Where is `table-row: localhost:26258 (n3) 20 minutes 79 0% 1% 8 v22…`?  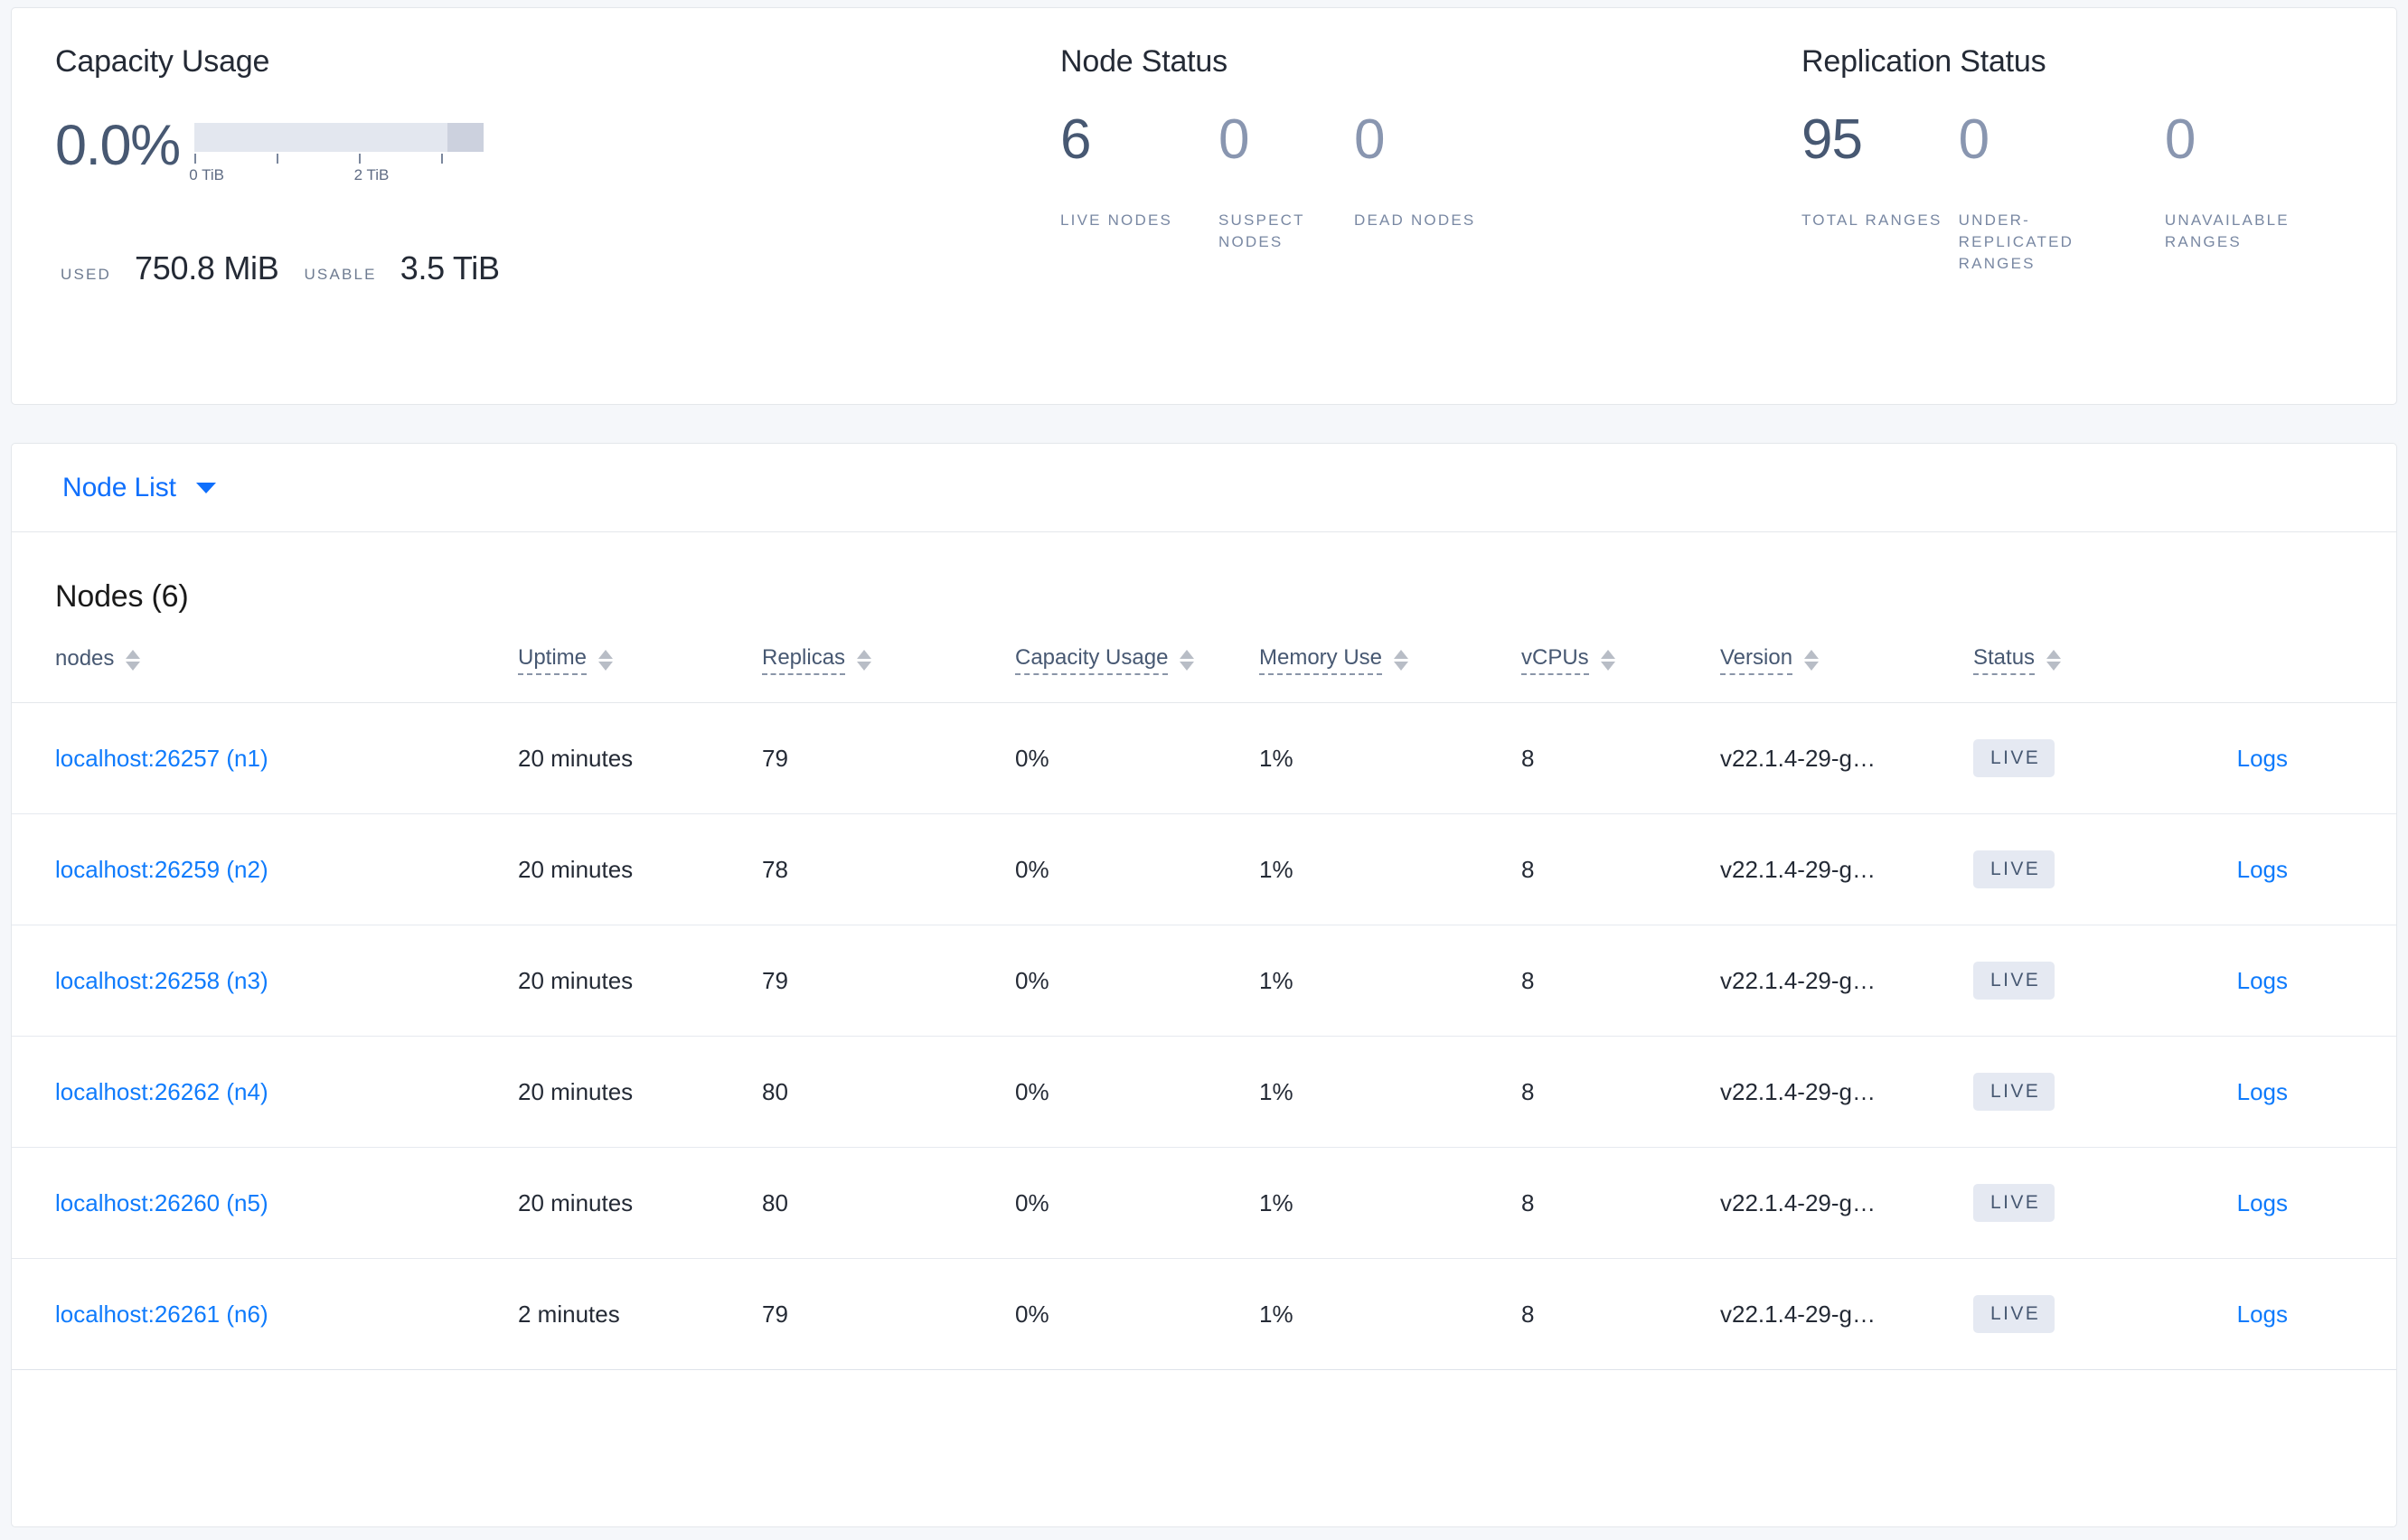
table-row: localhost:26258 (n3) 20 minutes 79 0% 1% 8 v22… is located at coordinates (1204, 981).